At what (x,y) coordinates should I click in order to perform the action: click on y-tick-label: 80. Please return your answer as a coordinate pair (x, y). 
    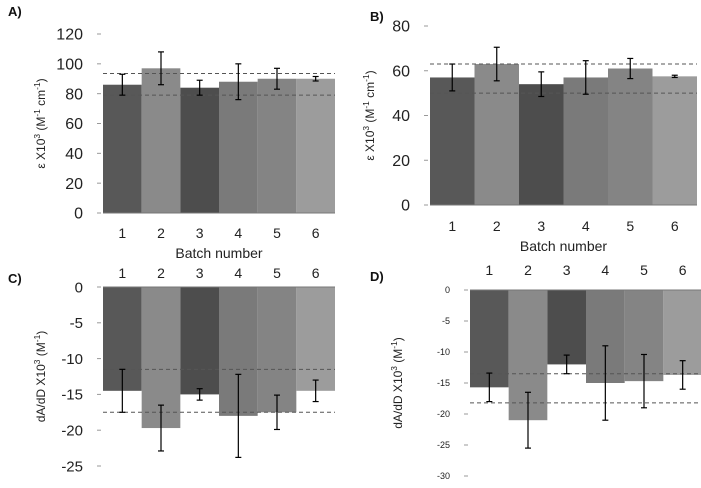
    Looking at the image, I should click on (401, 27).